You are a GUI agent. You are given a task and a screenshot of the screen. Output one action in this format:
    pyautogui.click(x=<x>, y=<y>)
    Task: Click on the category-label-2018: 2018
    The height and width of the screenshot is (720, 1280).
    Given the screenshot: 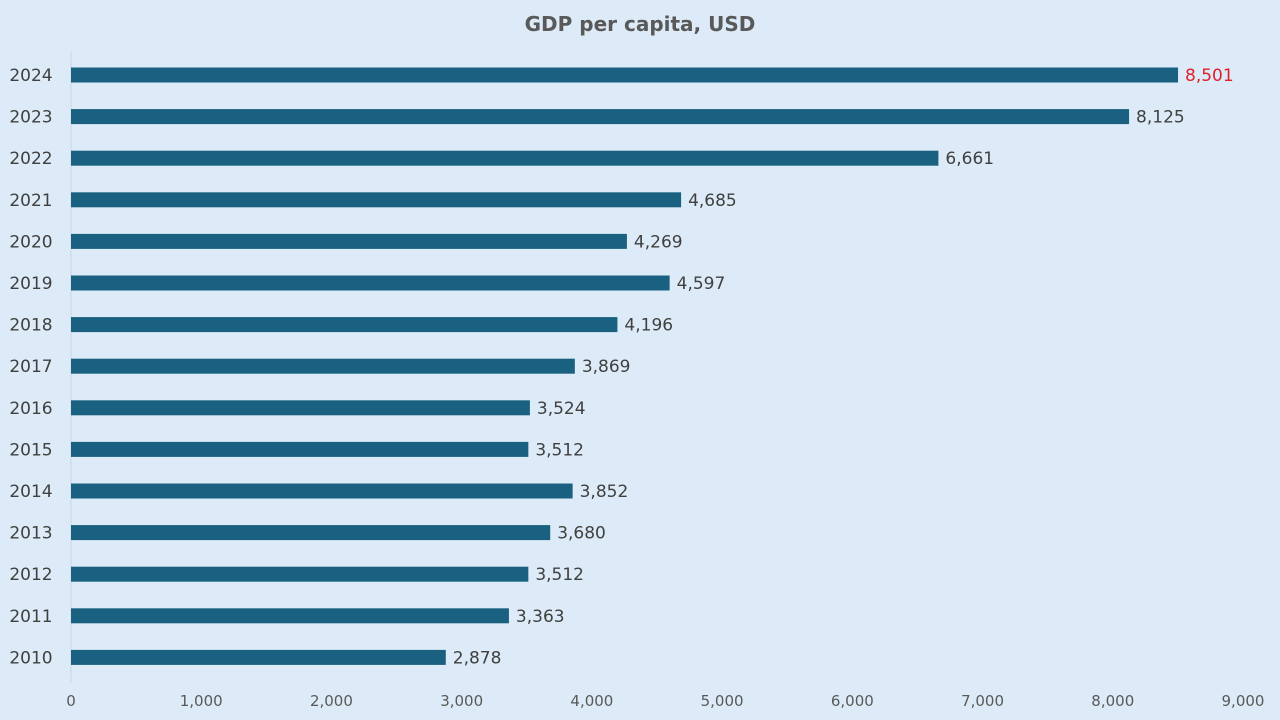 What is the action you would take?
    pyautogui.click(x=30, y=326)
    